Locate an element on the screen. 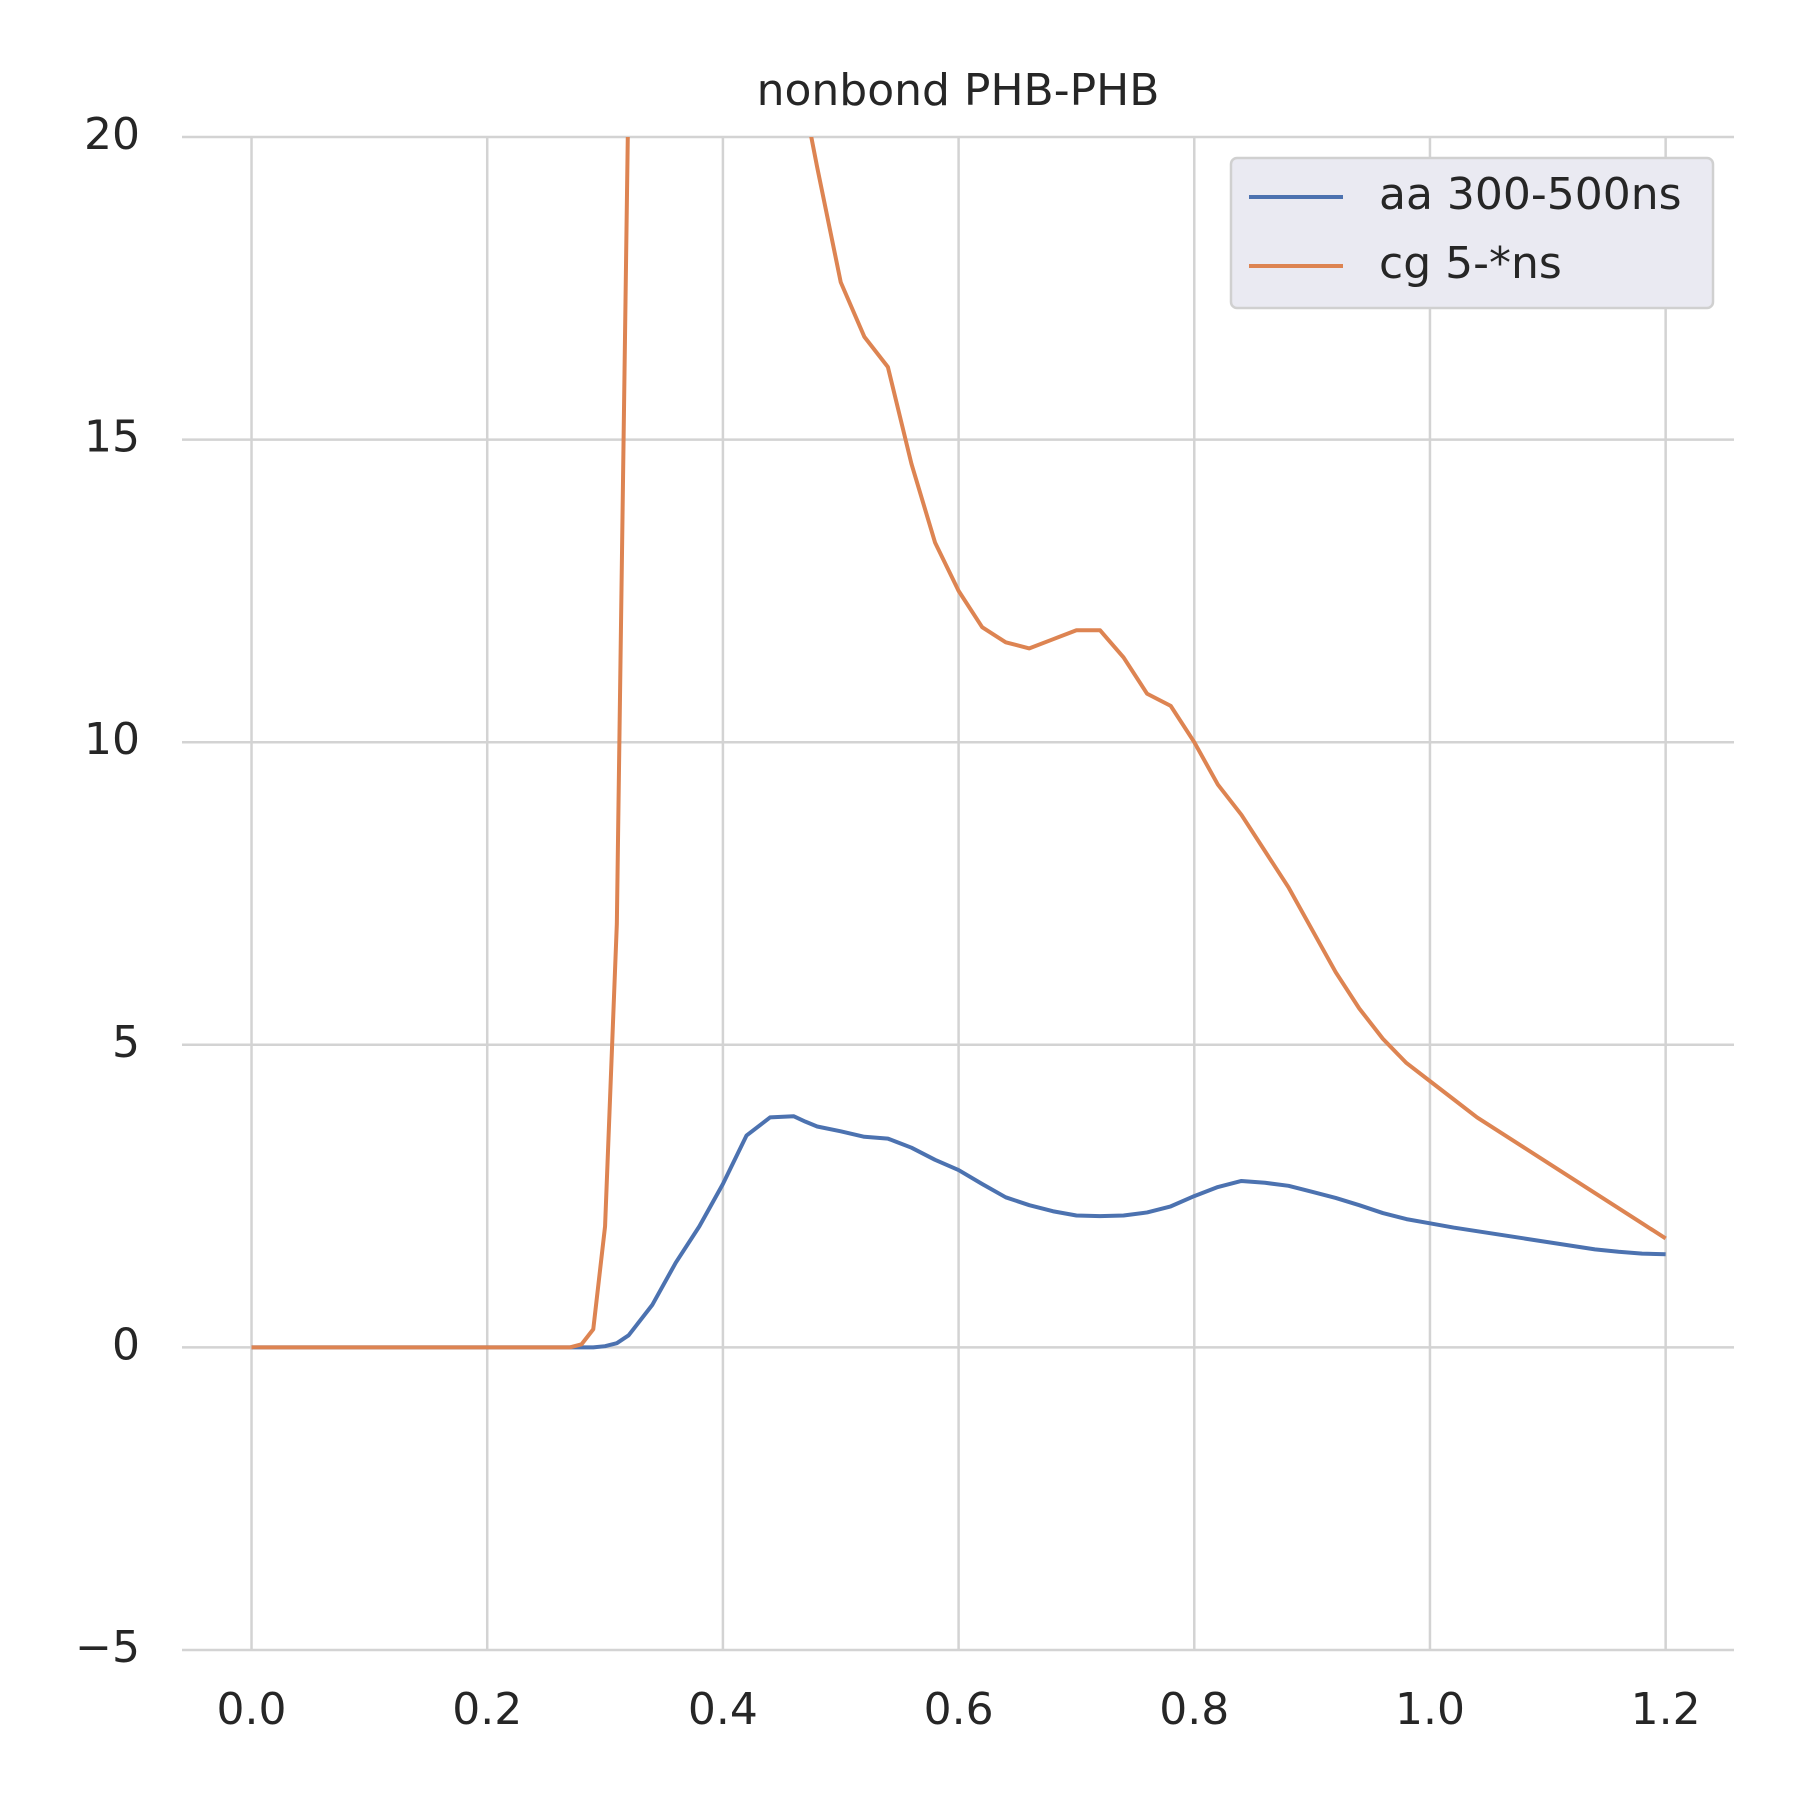  x-tick-label: 0.4 is located at coordinates (723, 1709).